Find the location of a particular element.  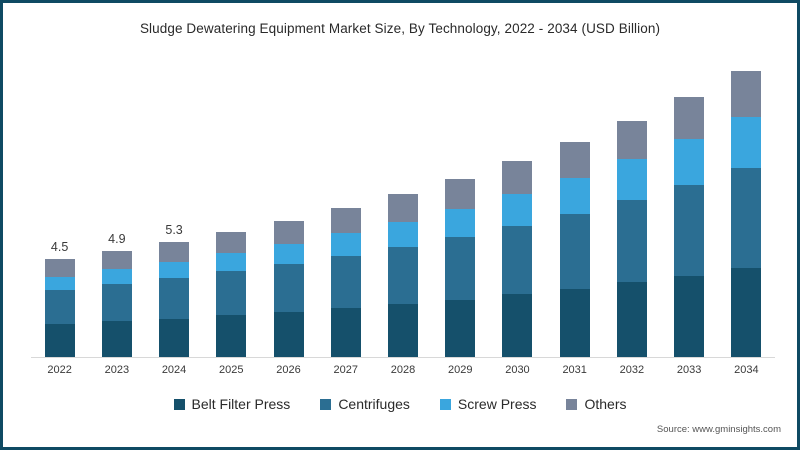

x-tick-label: 2026 is located at coordinates (288, 370).